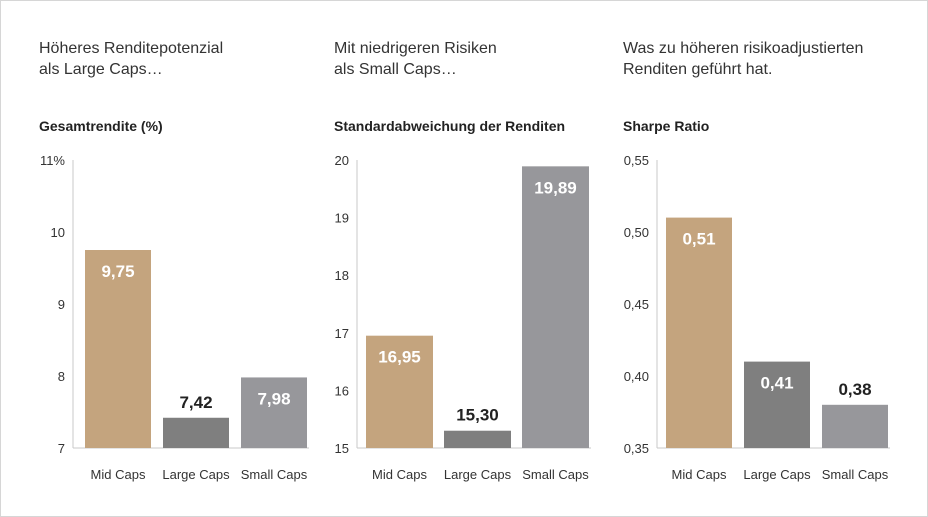  I want to click on y-tick-label: 0,40, so click(636, 376).